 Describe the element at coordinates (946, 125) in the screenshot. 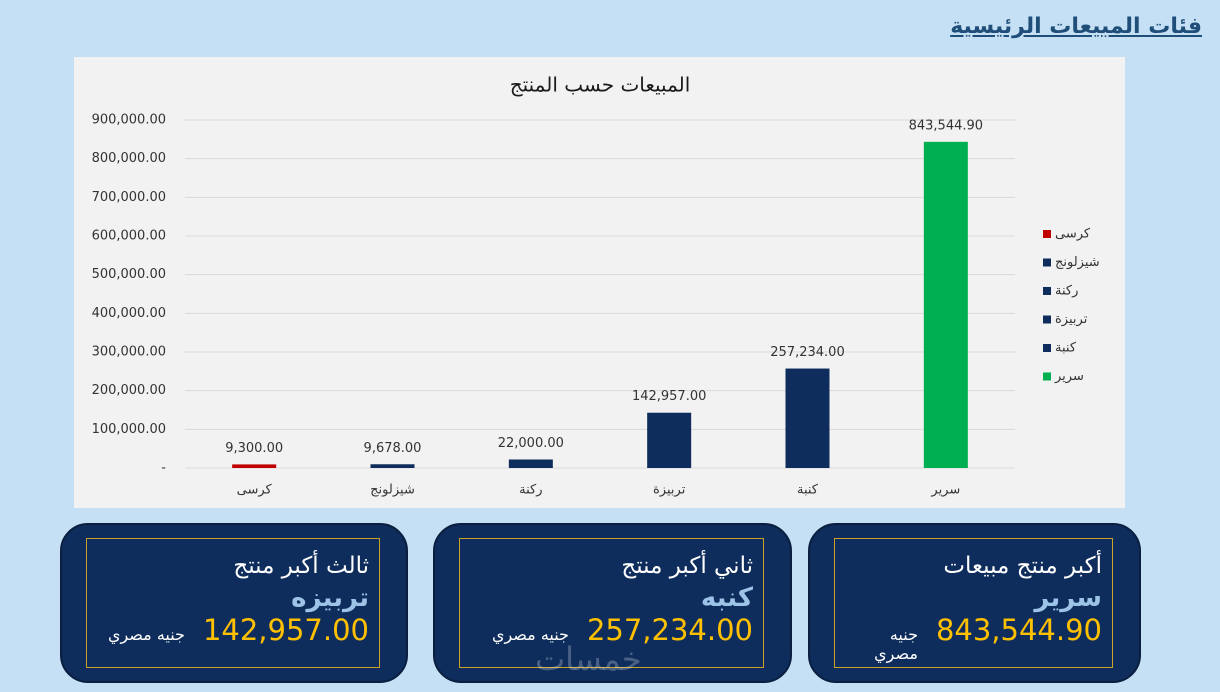

I see `data-label: 843,544.90` at that location.